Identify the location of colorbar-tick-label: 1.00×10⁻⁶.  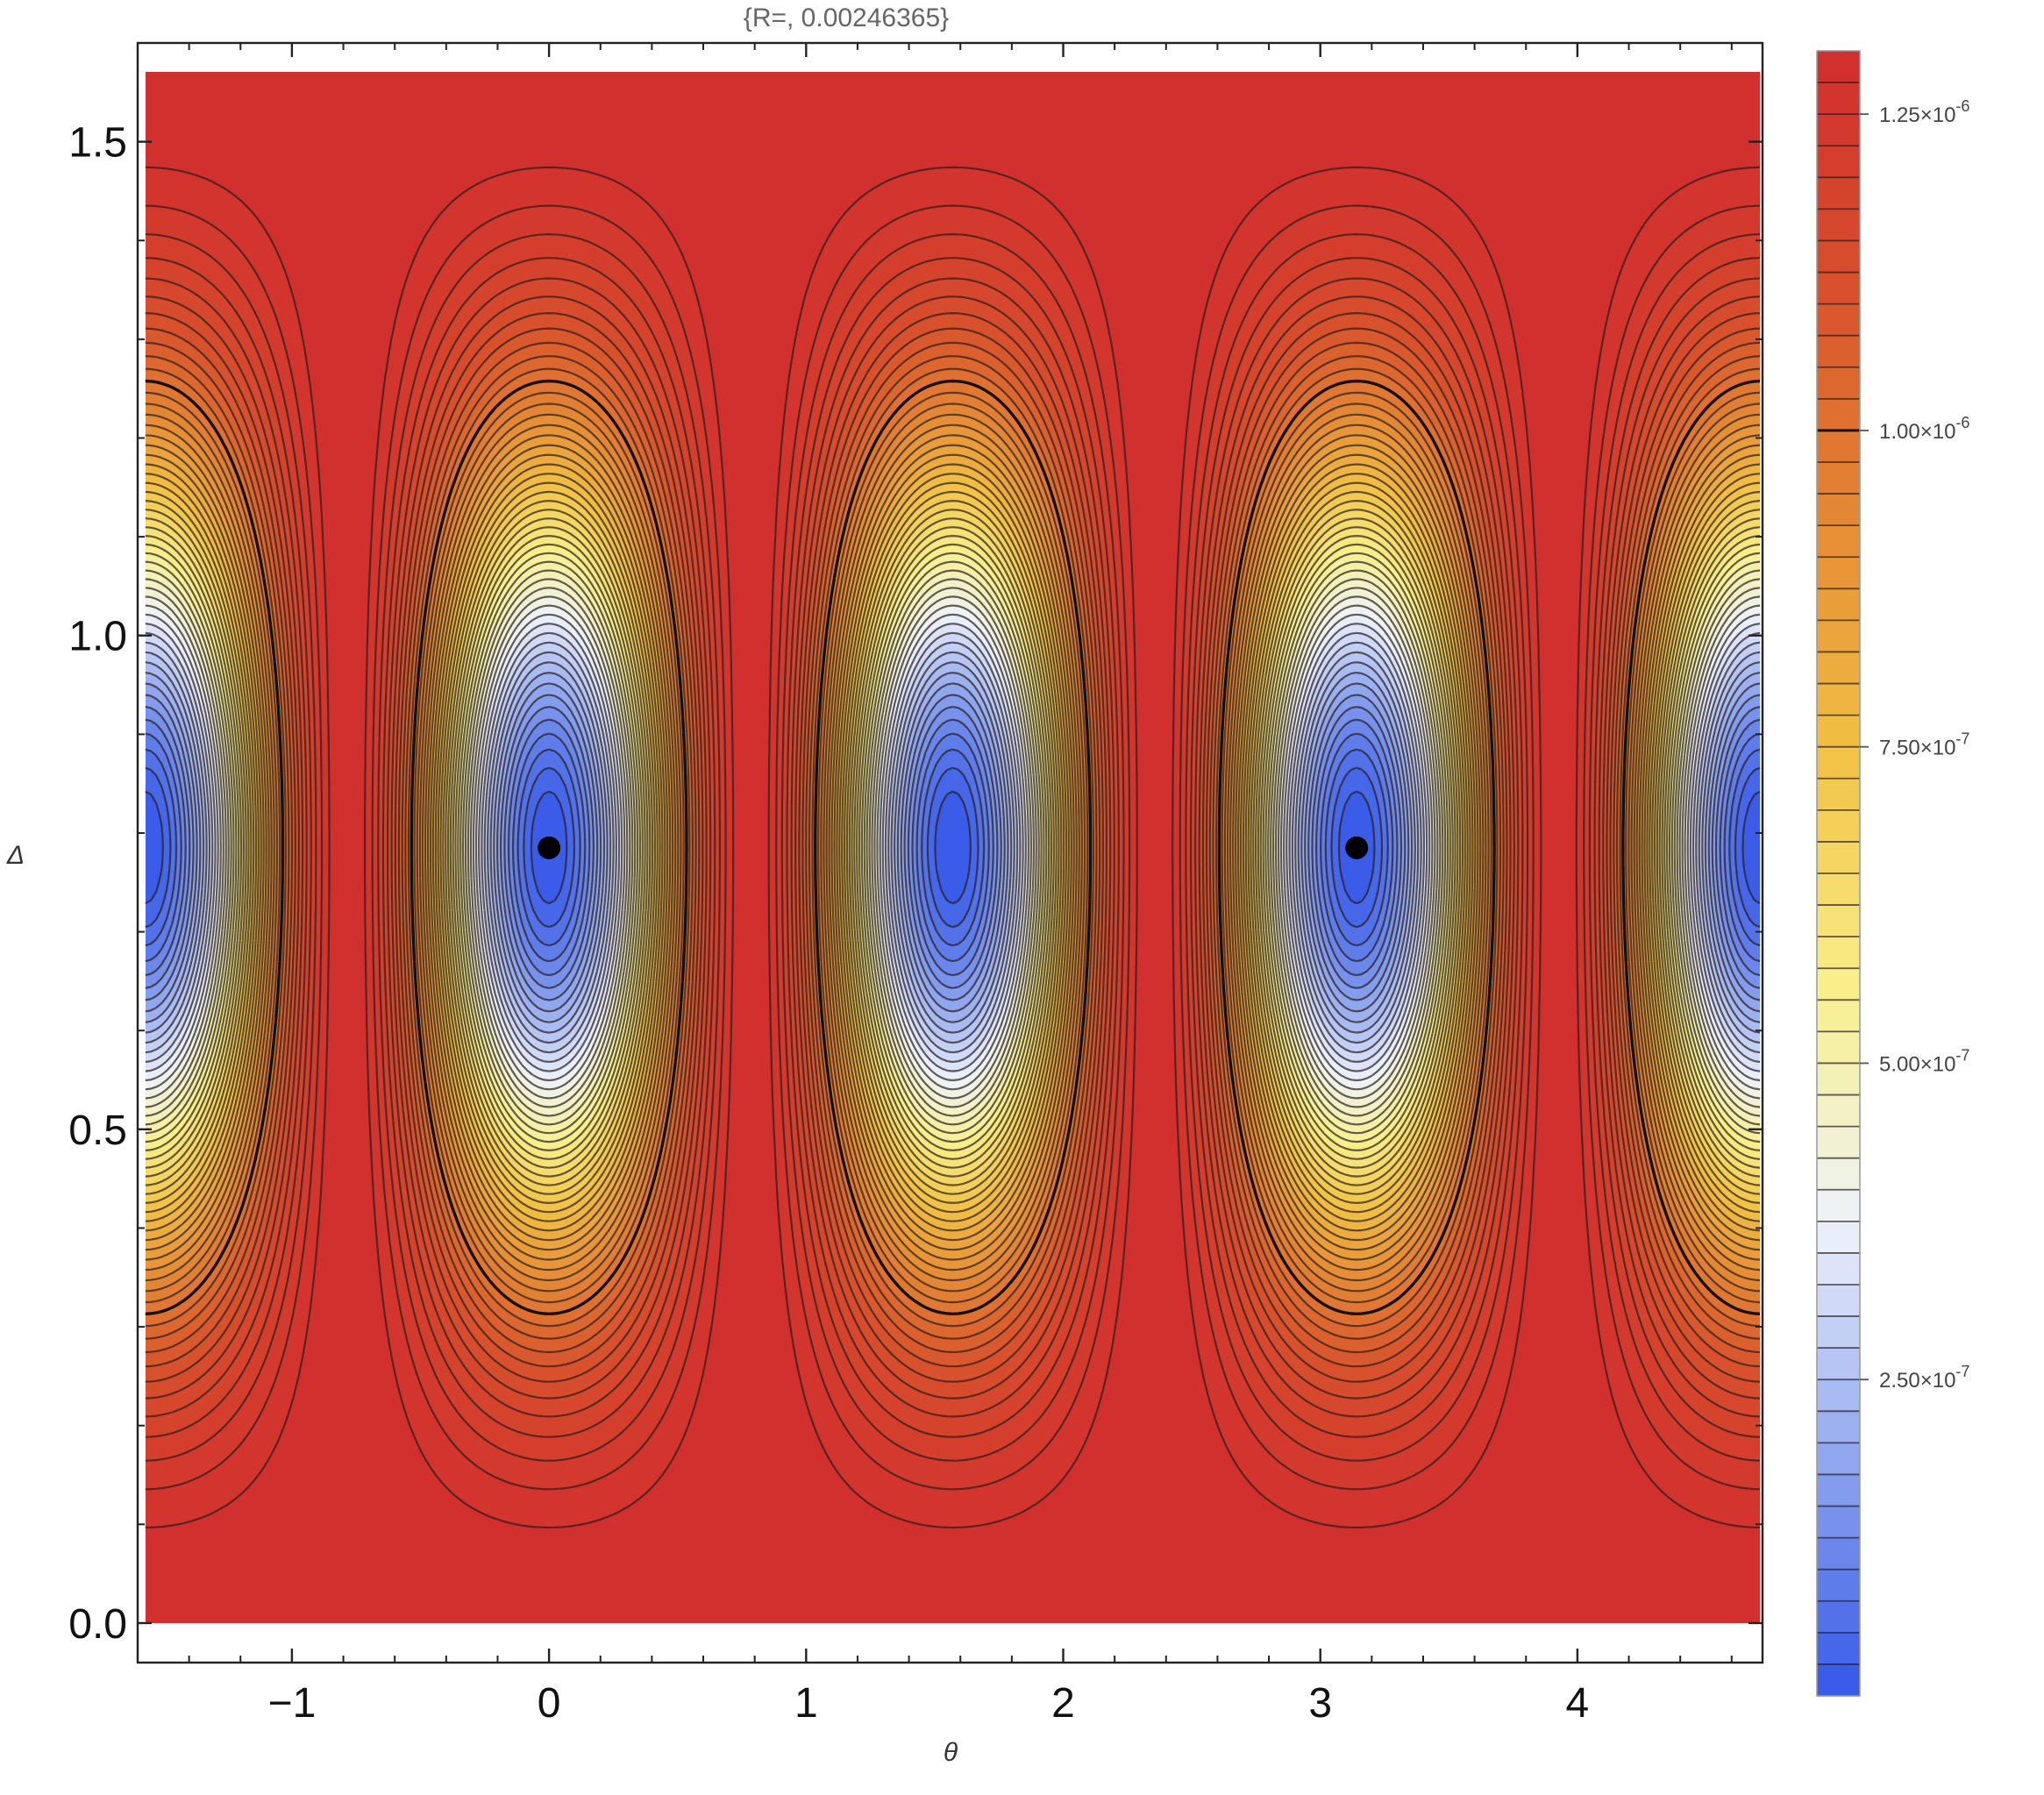
(1924, 429).